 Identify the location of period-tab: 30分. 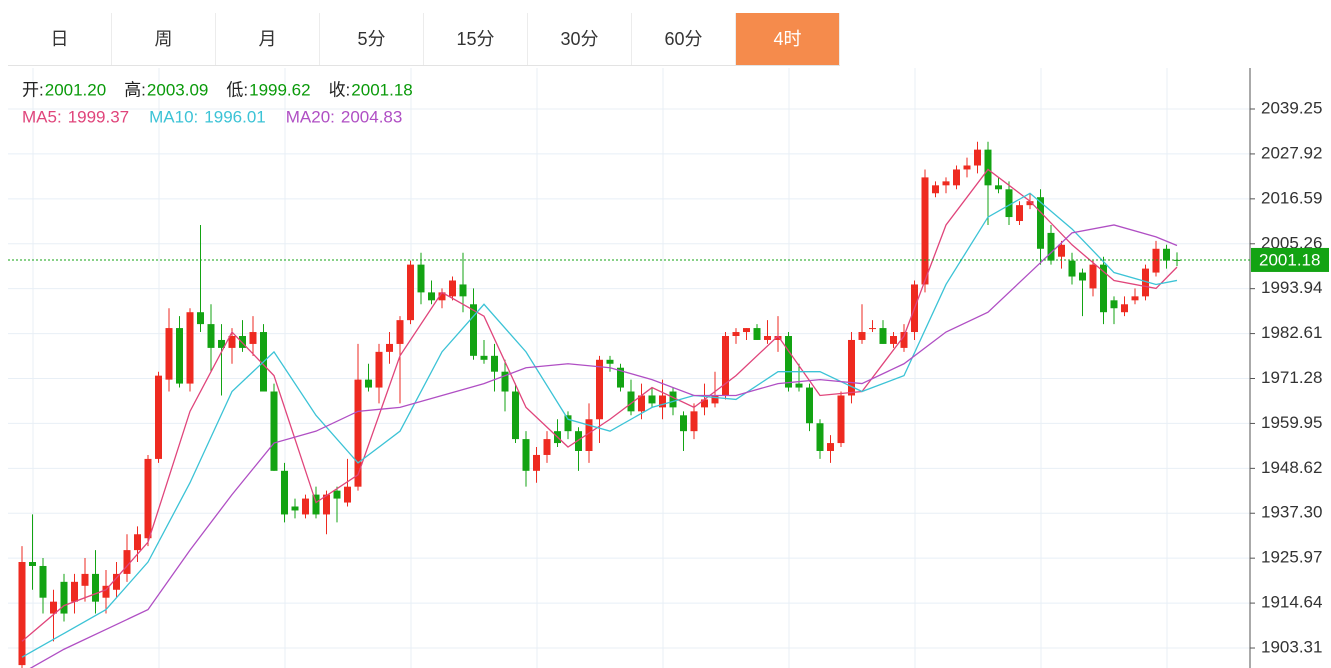
(580, 39).